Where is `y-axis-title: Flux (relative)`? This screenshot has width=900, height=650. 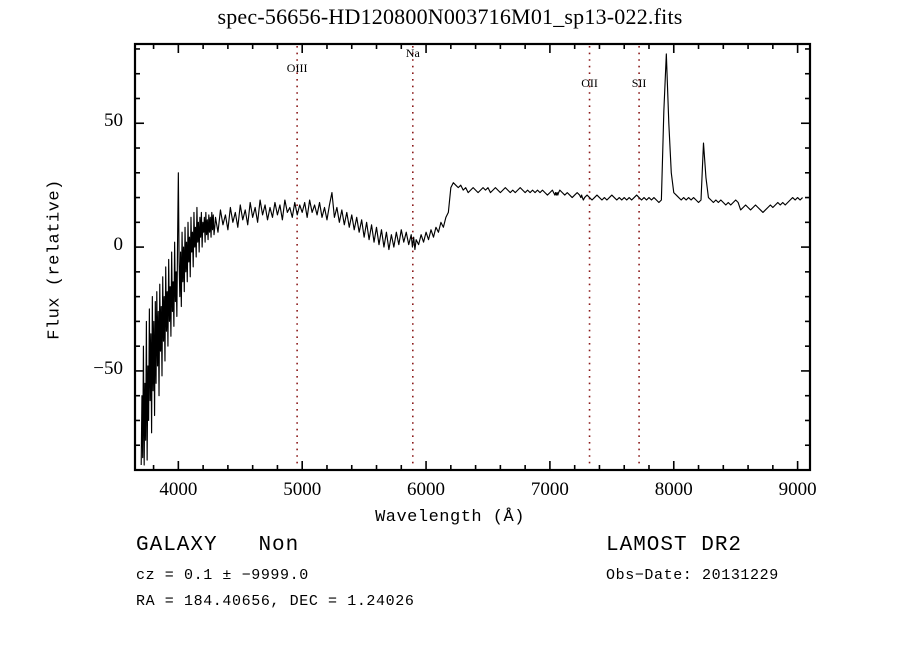
y-axis-title: Flux (relative) is located at coordinates (55, 259).